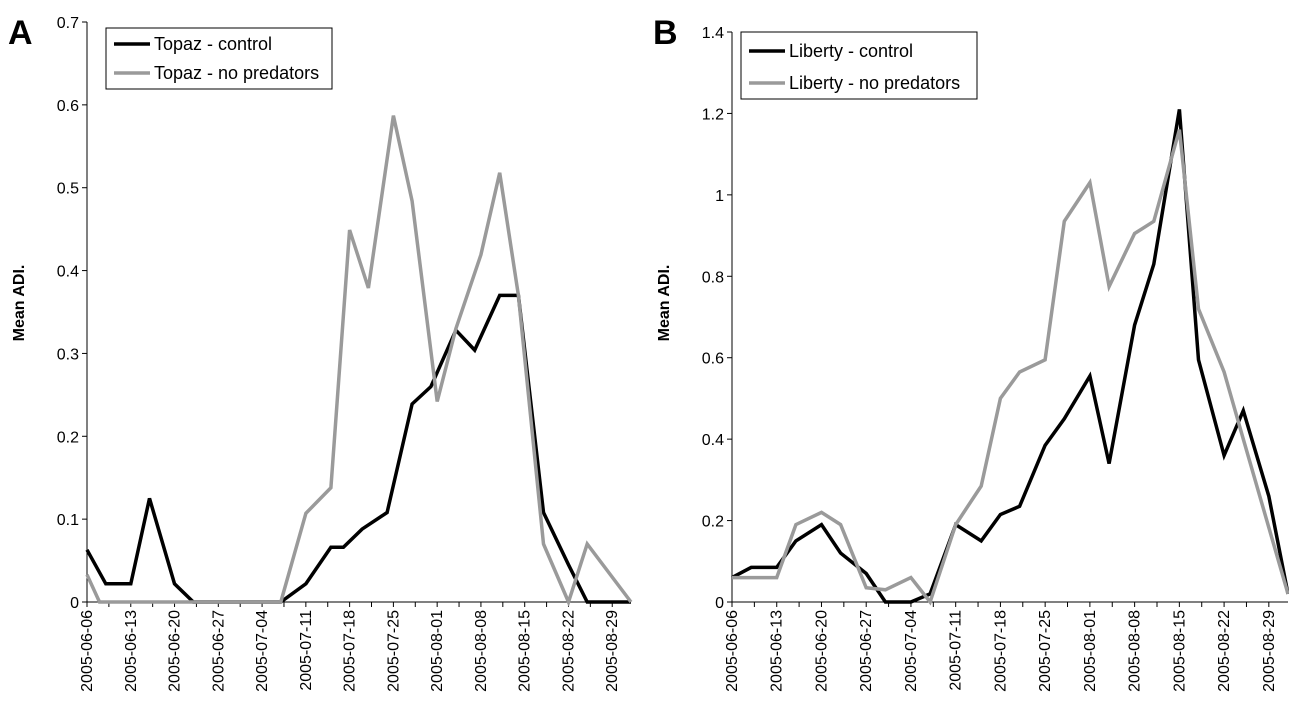 The width and height of the screenshot is (1289, 713). I want to click on panel-b-y-tick-label: 0.4, so click(713, 440).